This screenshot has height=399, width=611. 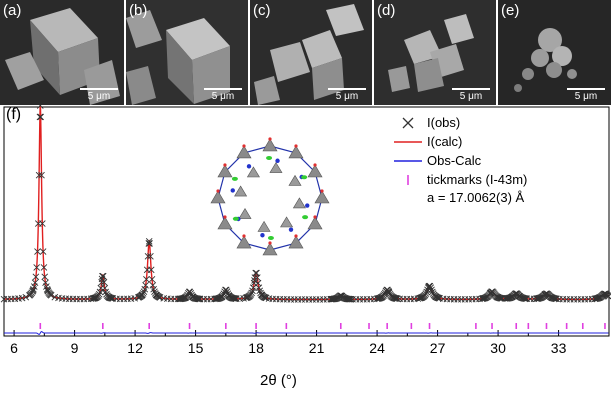 I want to click on x-tick-label: 15, so click(x=196, y=348).